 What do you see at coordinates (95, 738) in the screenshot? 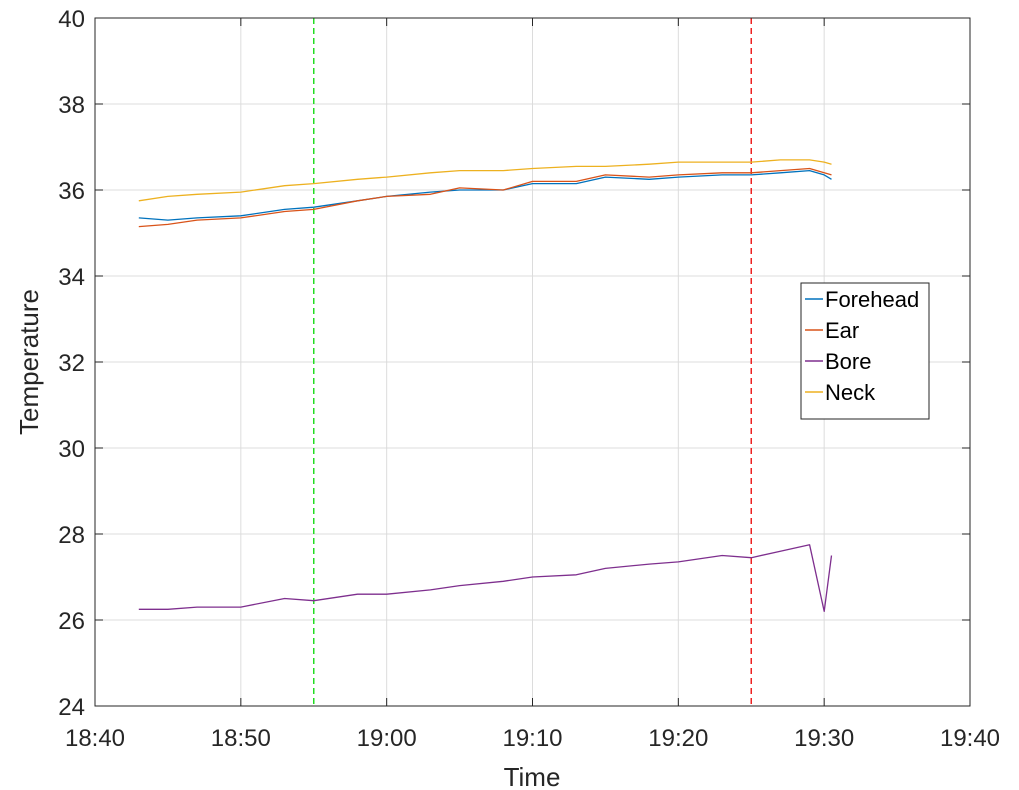
I see `x-tick-label: 18:40` at bounding box center [95, 738].